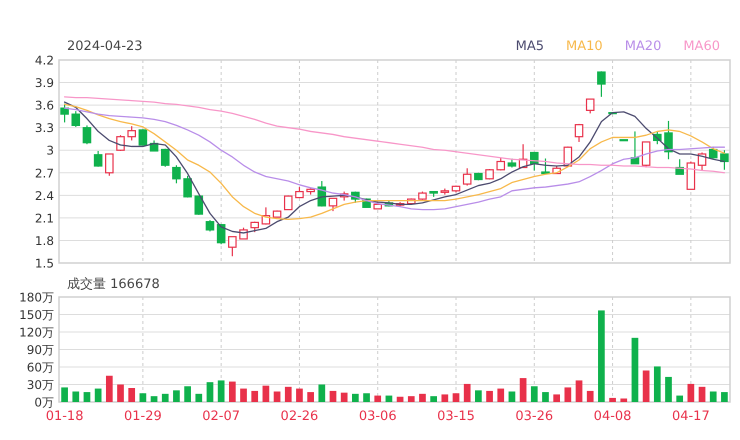  I want to click on x-tick-label: 03-26, so click(534, 416).